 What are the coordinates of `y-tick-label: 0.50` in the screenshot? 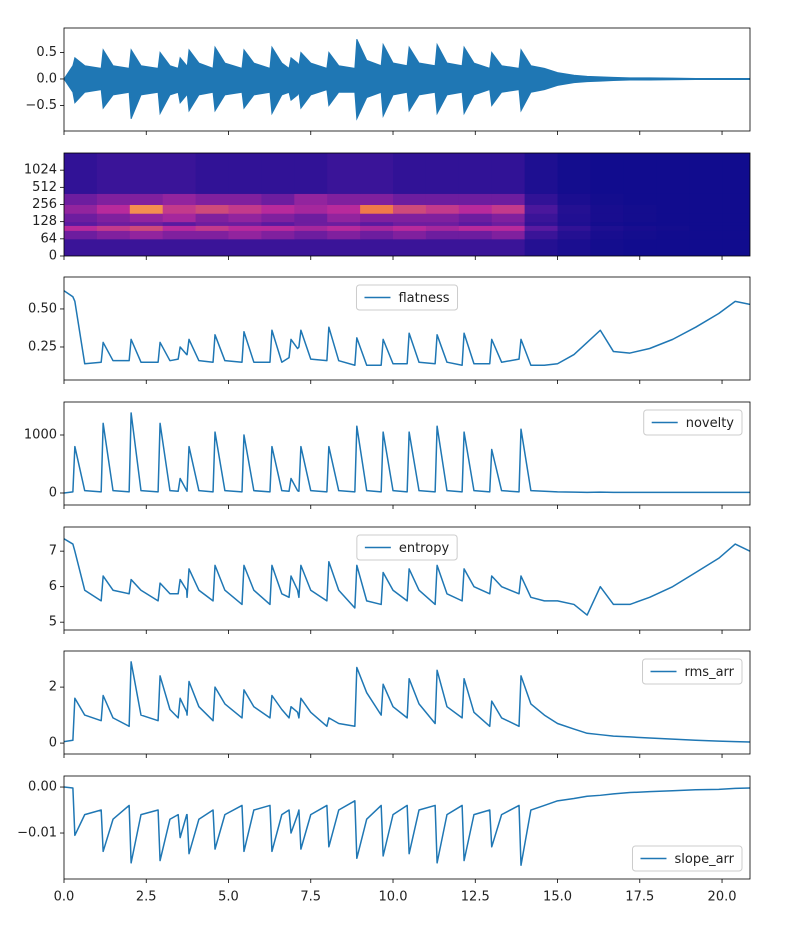 It's located at (42, 308).